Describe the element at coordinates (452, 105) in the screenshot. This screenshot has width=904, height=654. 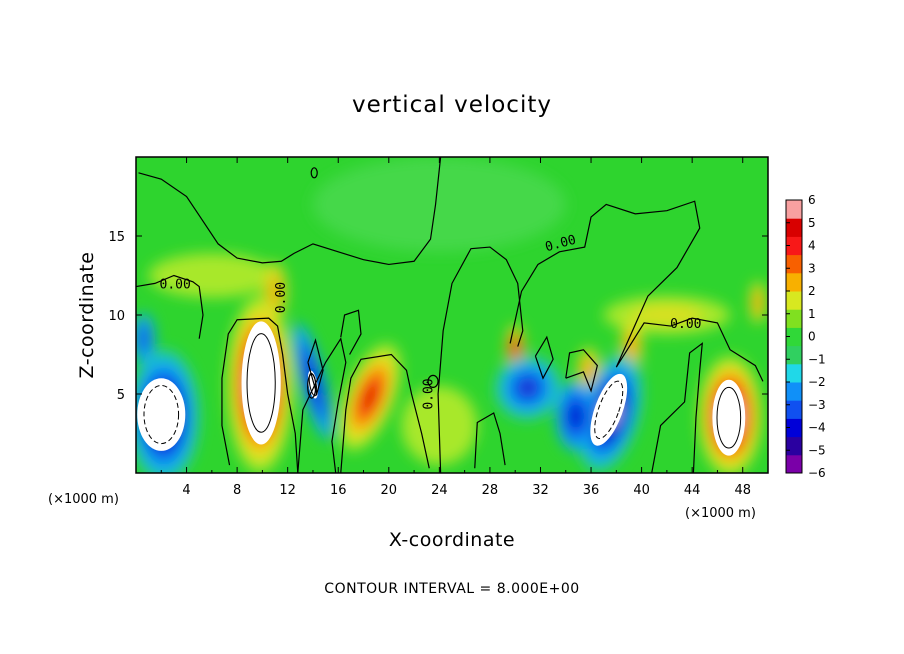
I see `chart-title: vertical velocity` at that location.